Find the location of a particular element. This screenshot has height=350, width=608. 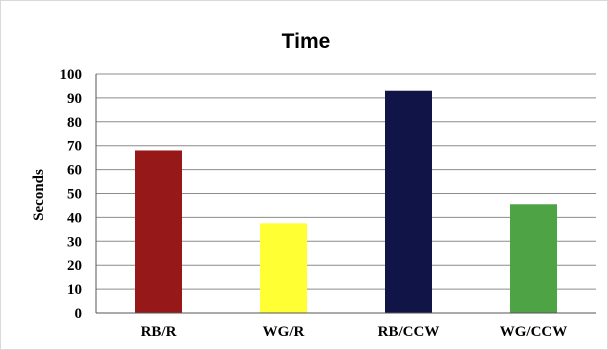

bar-wg-r is located at coordinates (283, 268).